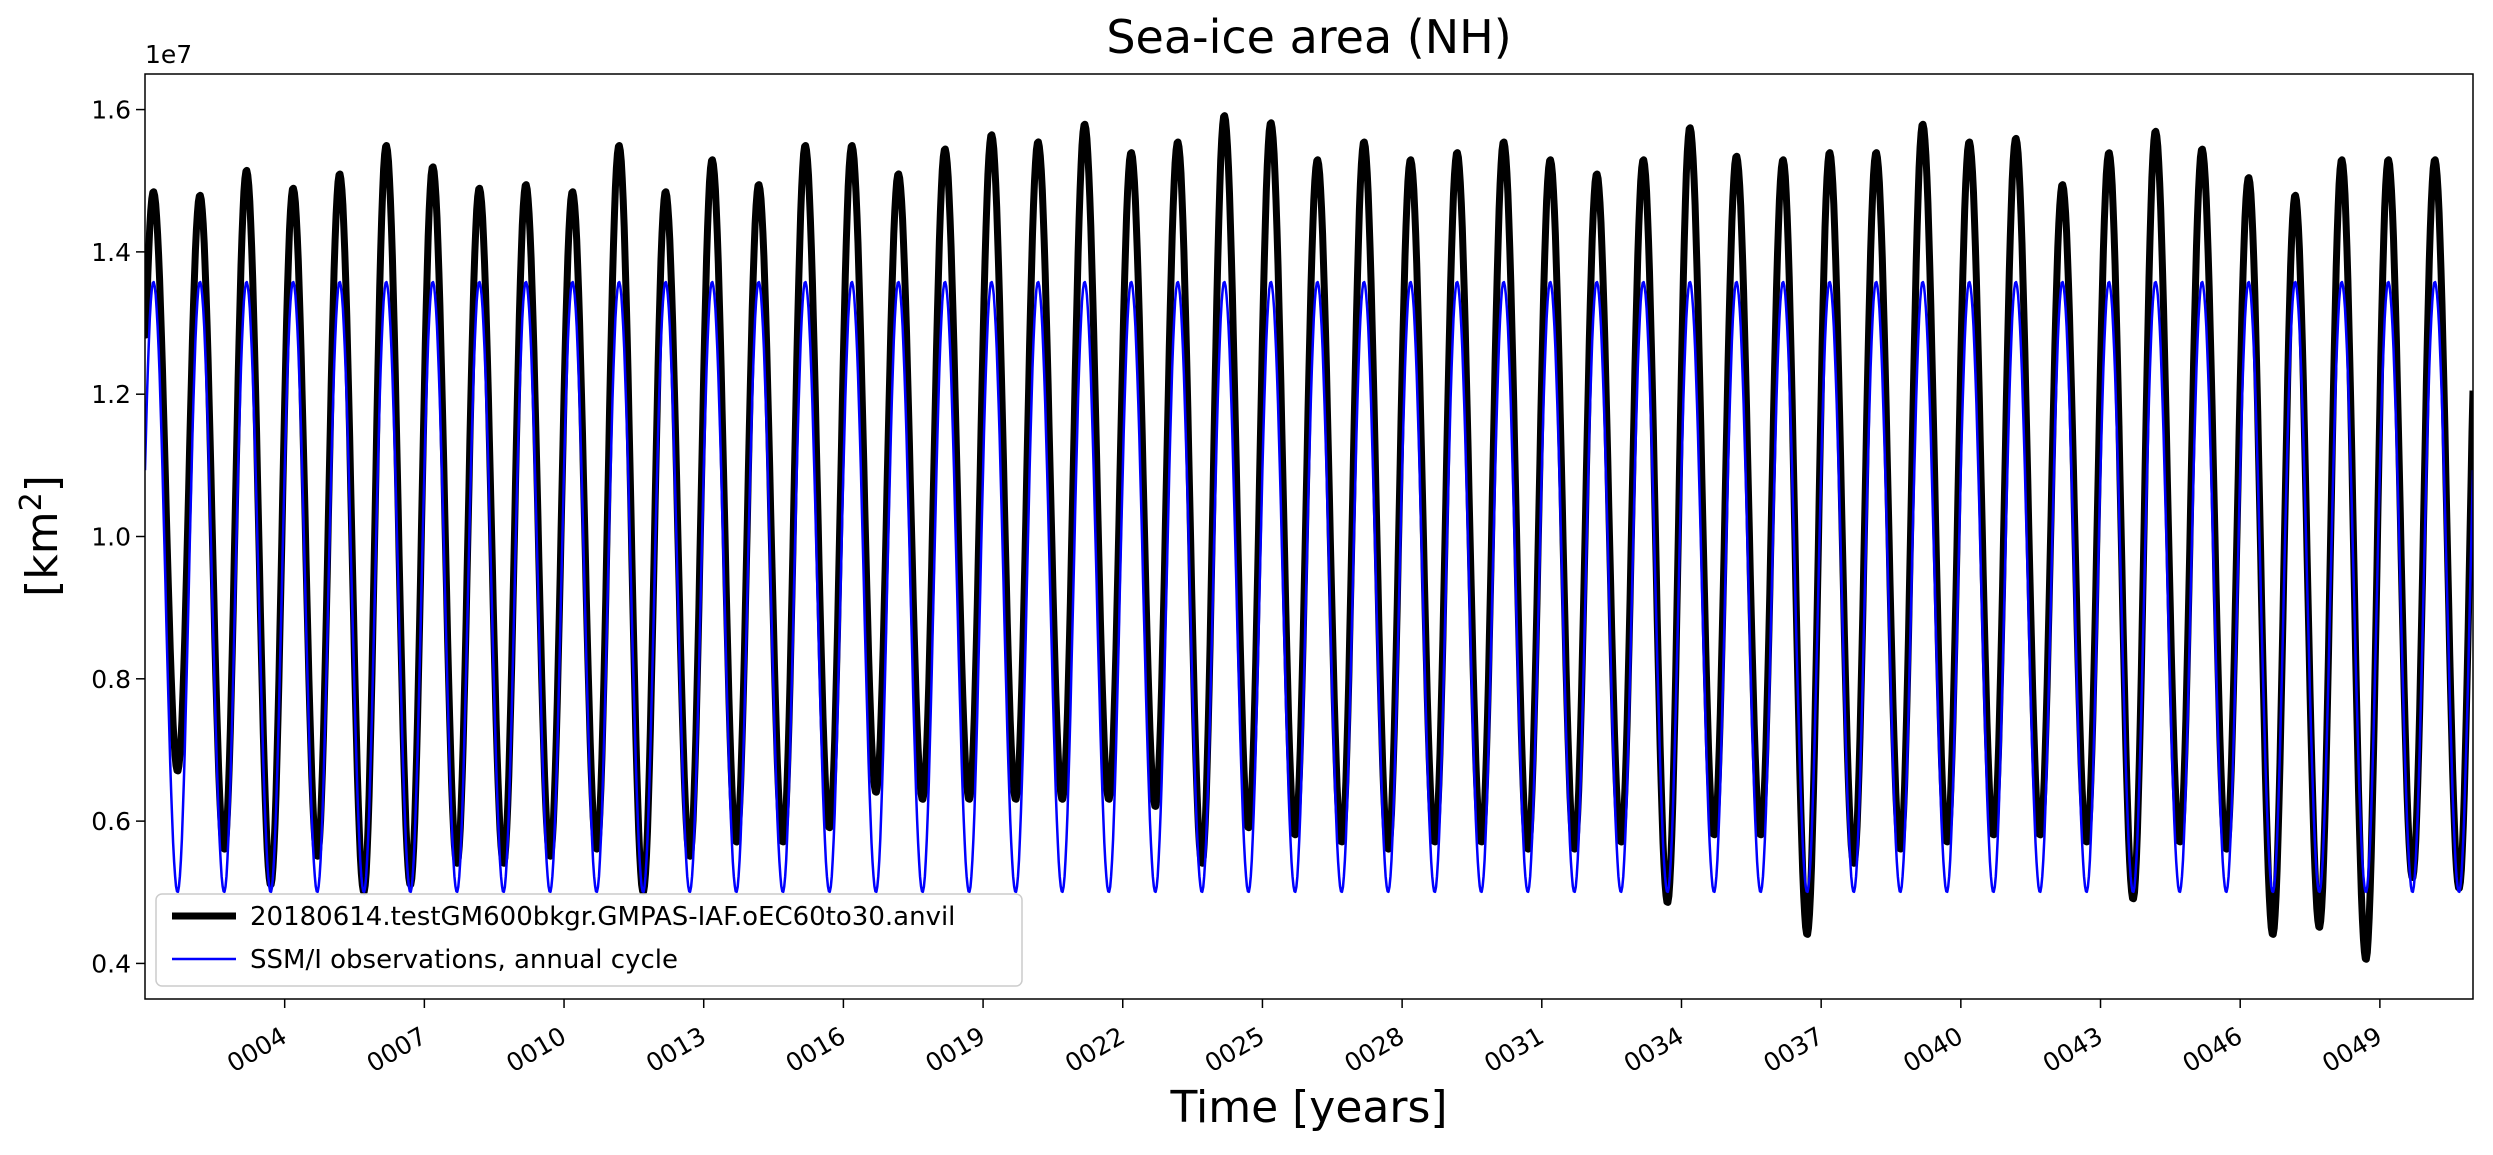 The image size is (2493, 1155). I want to click on y-axis-label-superscript: 2, so click(31, 501).